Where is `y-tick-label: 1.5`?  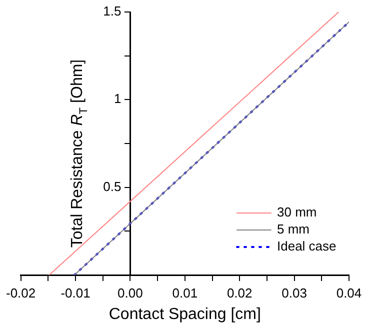
y-tick-label: 1.5 is located at coordinates (112, 11).